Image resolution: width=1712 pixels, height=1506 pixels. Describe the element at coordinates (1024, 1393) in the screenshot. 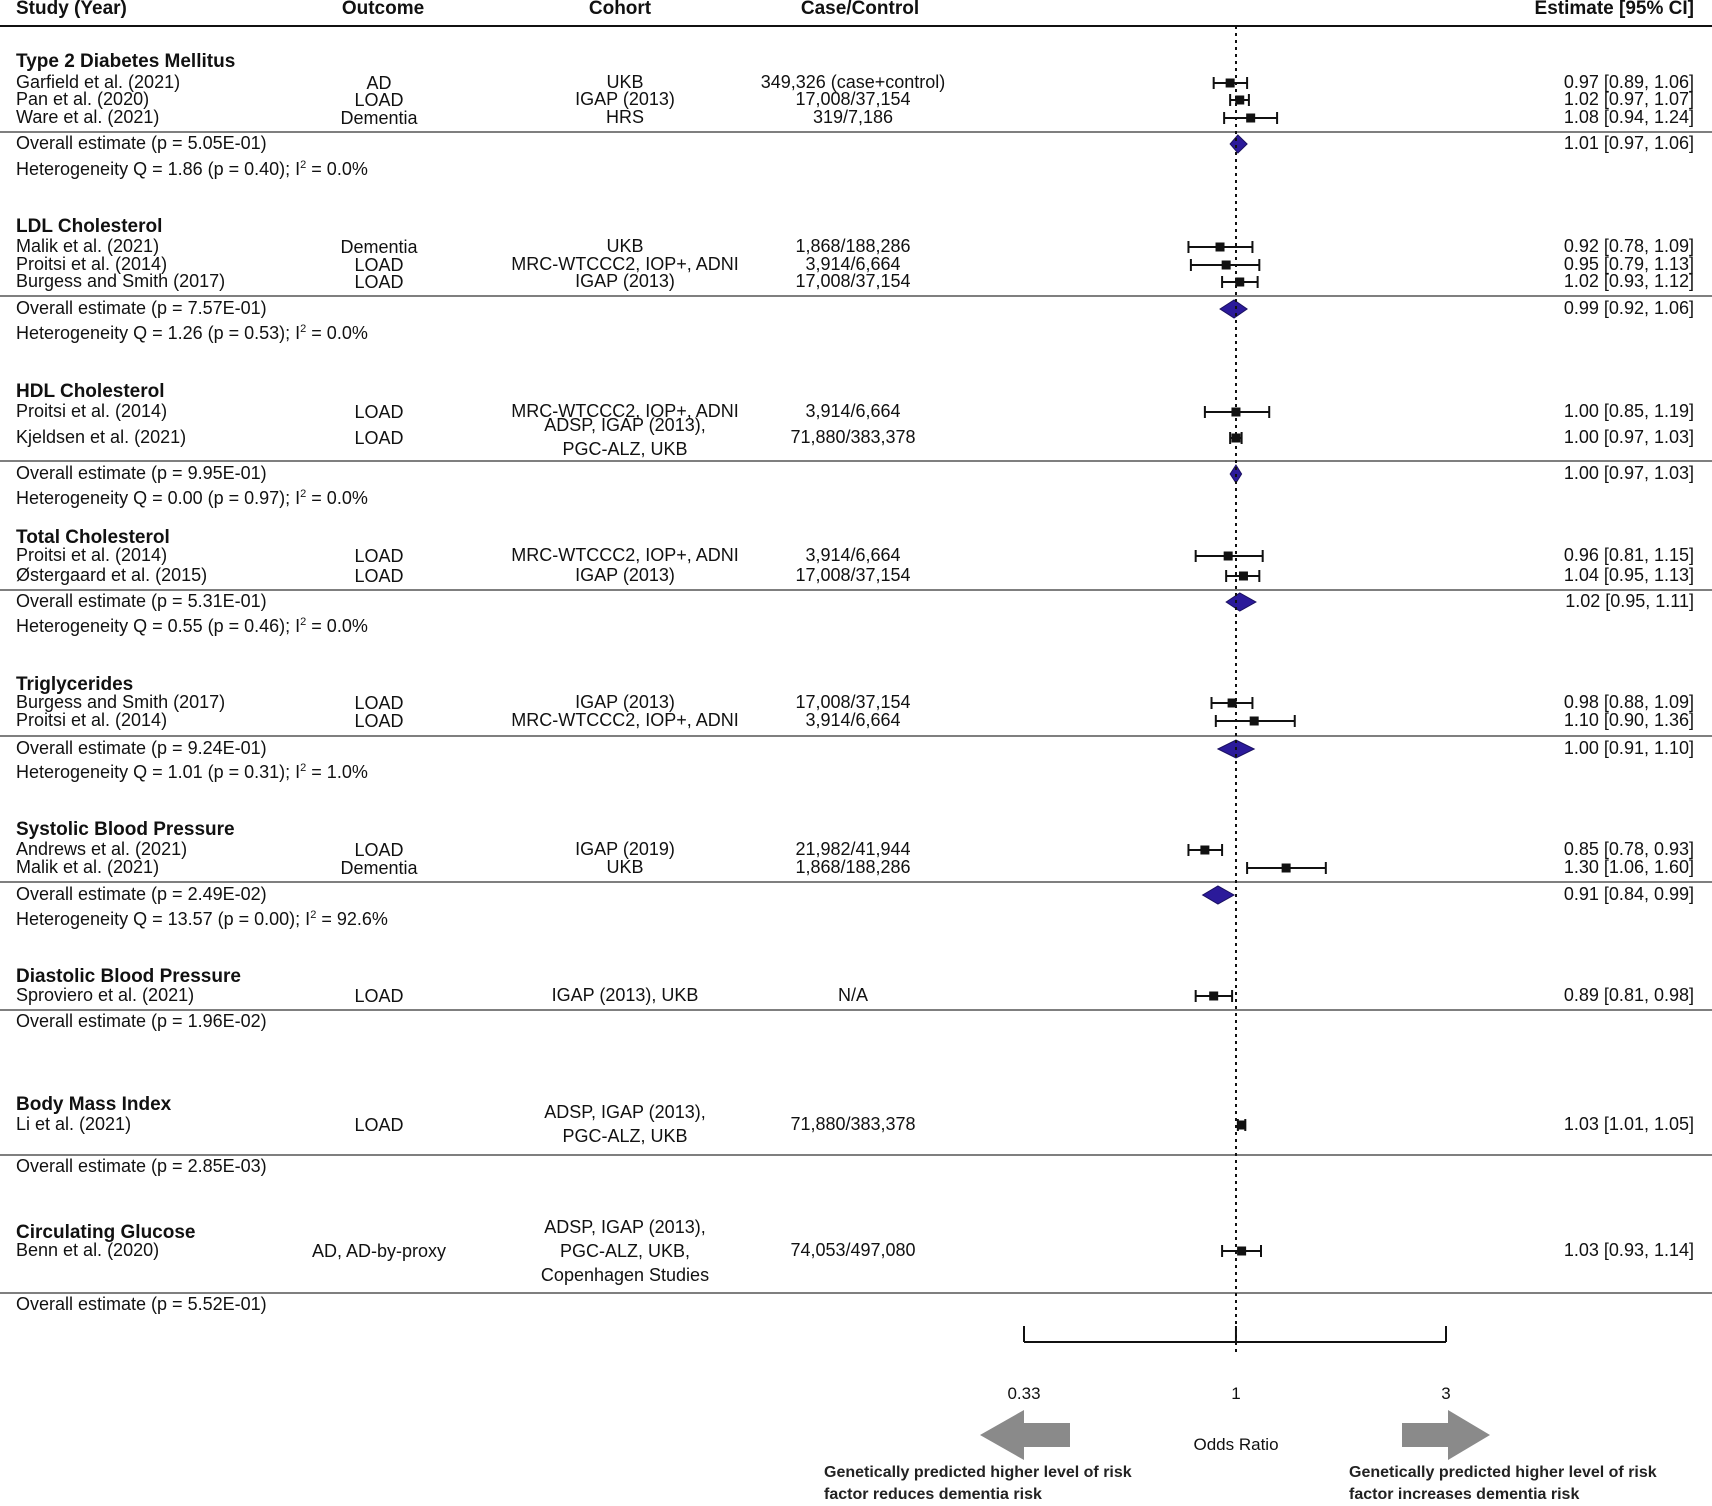

I see `x-axis-tick-label: 0.33` at that location.